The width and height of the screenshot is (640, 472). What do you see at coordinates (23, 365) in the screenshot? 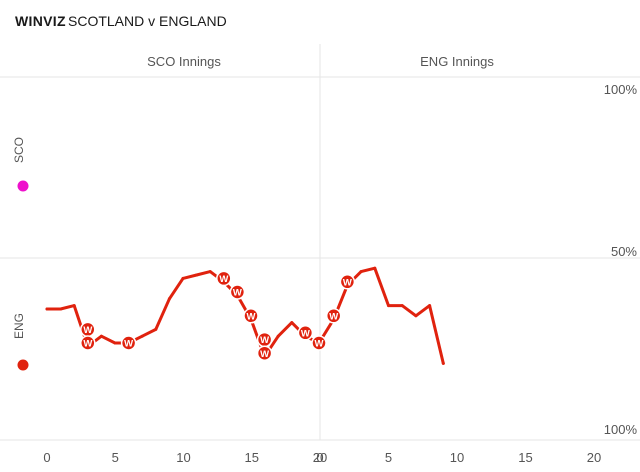
I see `team-dot-eng` at bounding box center [23, 365].